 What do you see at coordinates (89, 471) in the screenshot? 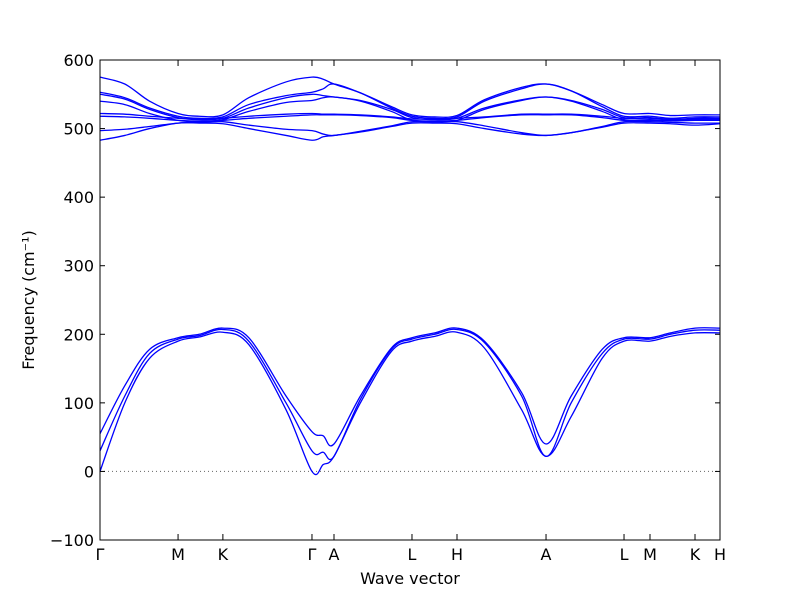
I see `y-tick-label: 0` at bounding box center [89, 471].